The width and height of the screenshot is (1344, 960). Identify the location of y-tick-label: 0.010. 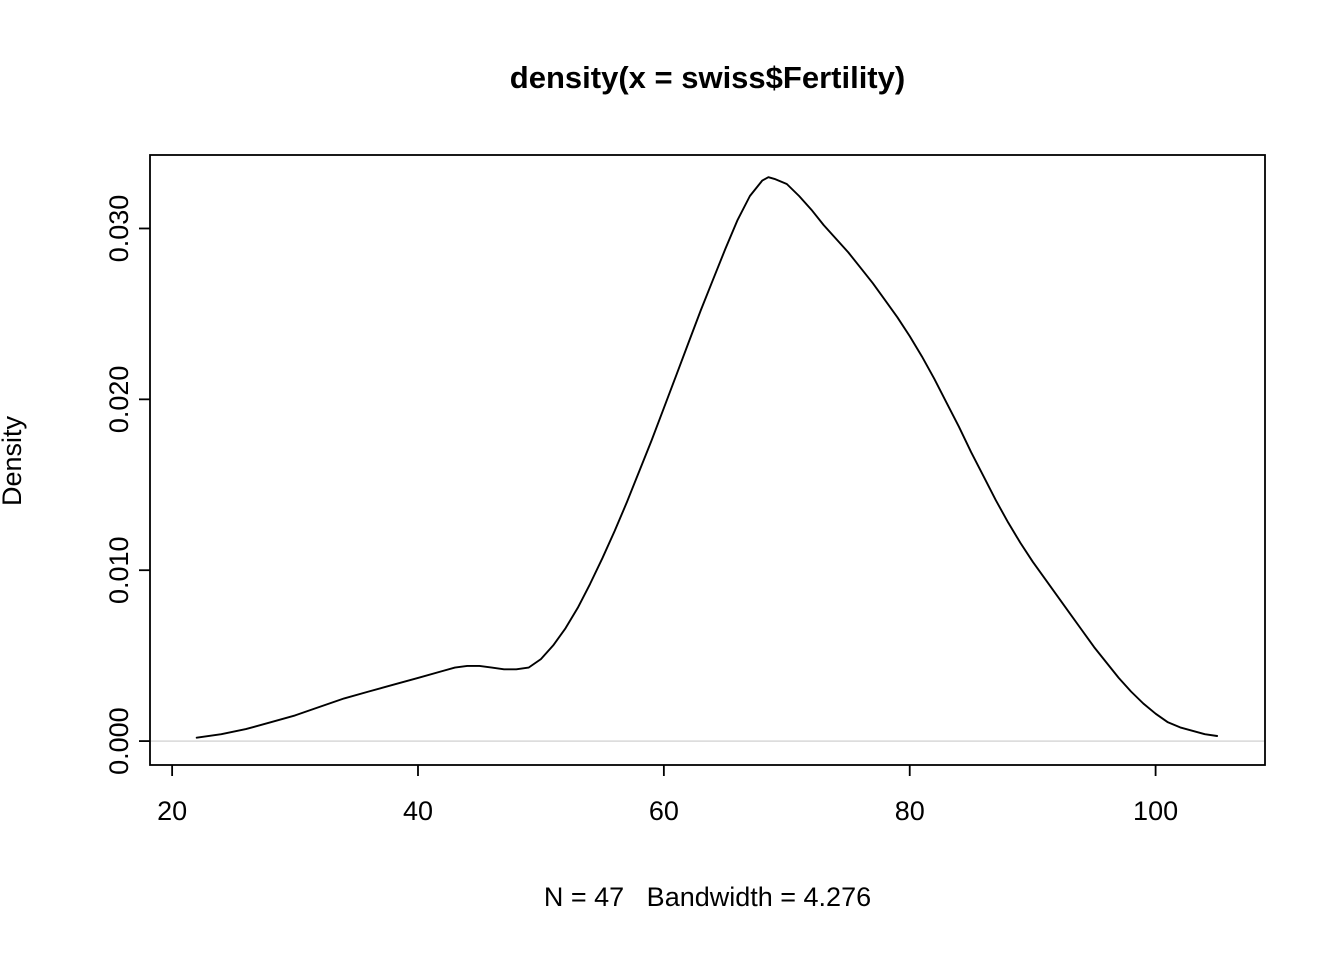
(119, 570).